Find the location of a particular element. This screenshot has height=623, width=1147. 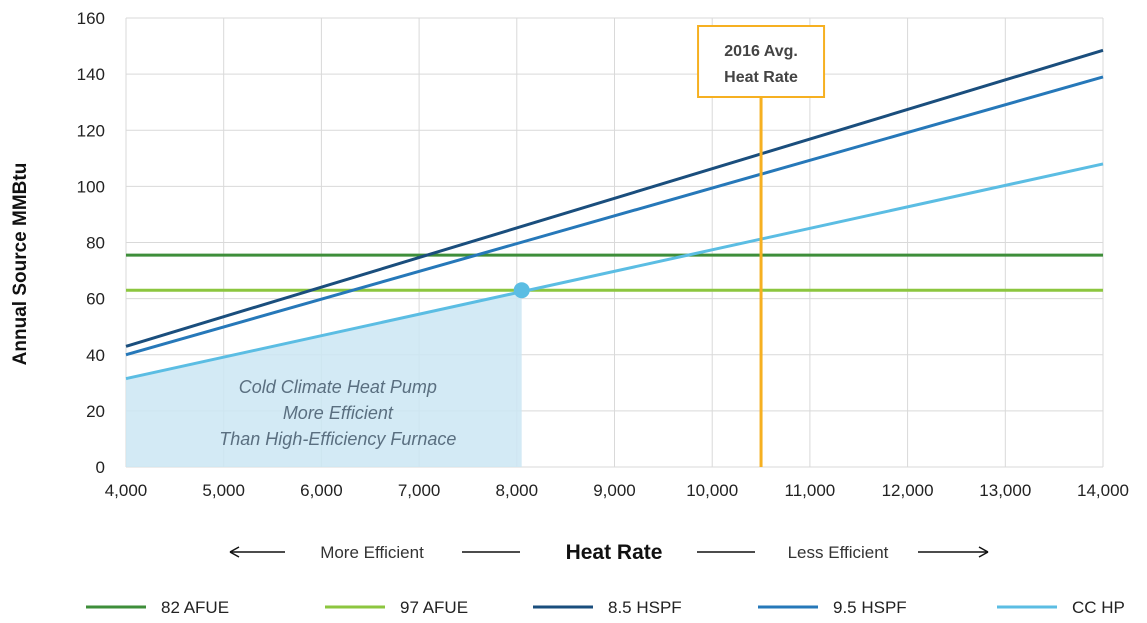

shaded-area is located at coordinates (324, 379).